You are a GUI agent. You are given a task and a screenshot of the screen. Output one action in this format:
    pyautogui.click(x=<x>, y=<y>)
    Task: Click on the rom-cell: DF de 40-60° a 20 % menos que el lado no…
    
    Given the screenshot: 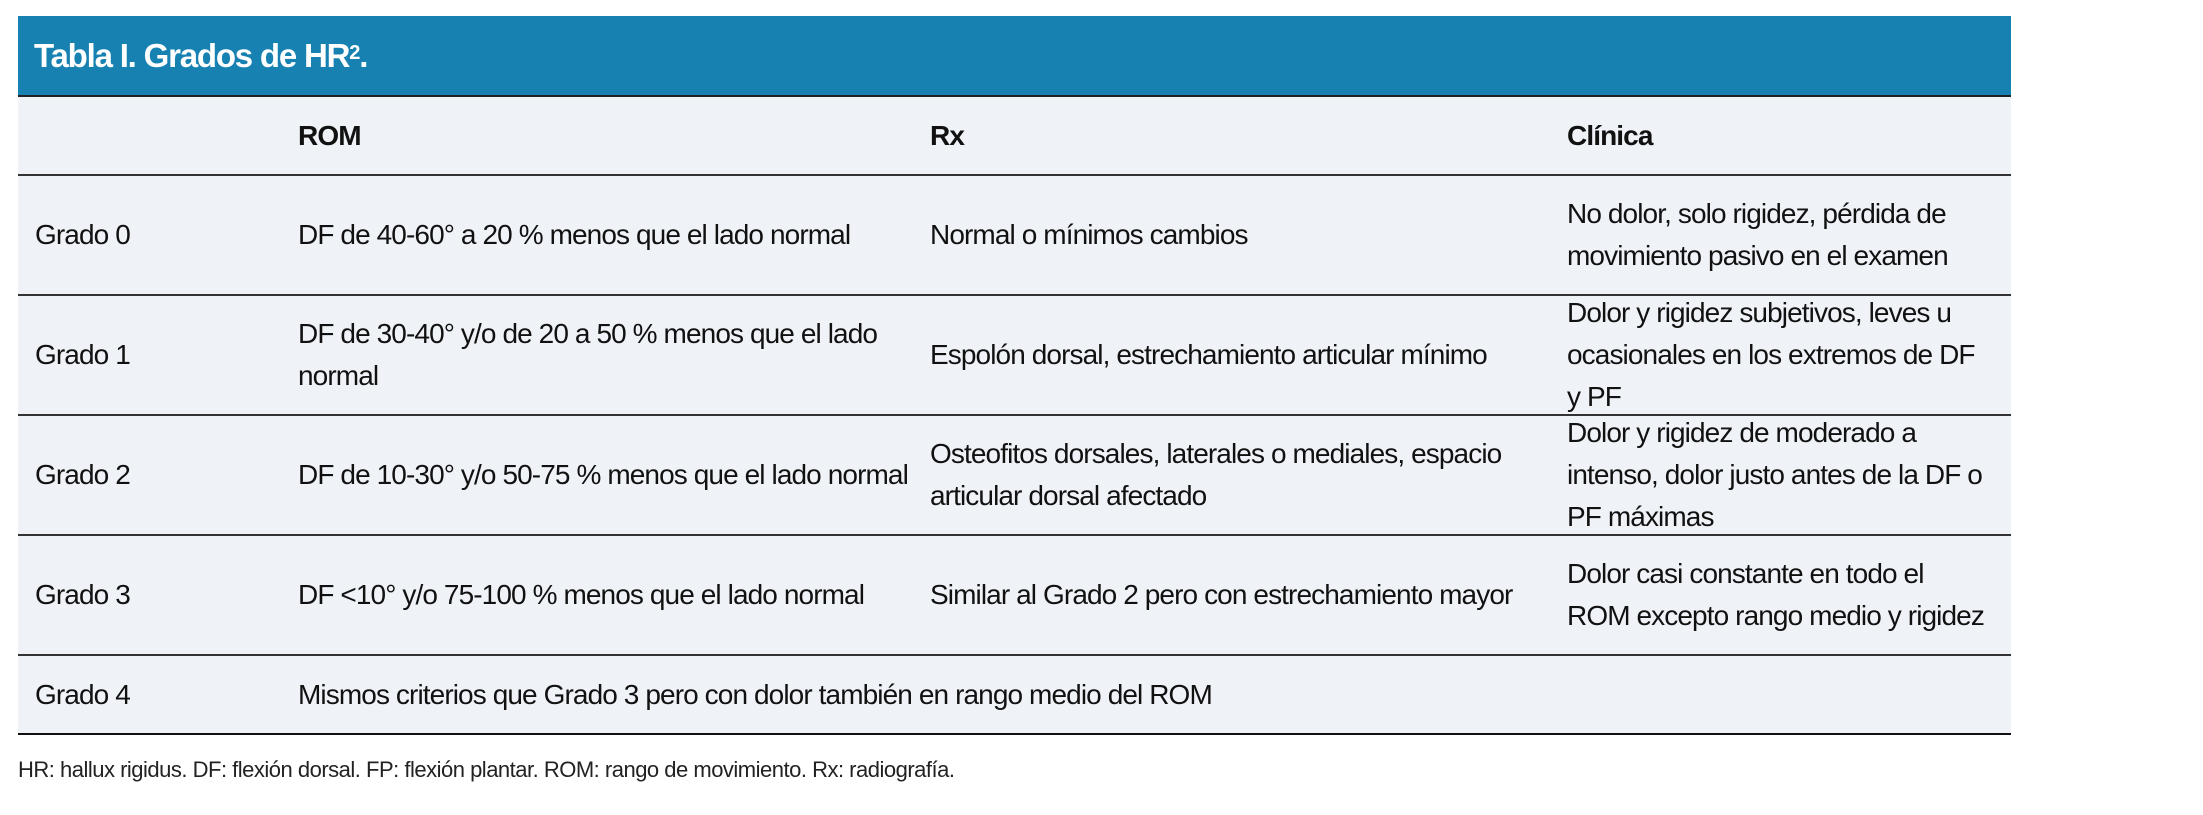 What is the action you would take?
    pyautogui.click(x=574, y=234)
    